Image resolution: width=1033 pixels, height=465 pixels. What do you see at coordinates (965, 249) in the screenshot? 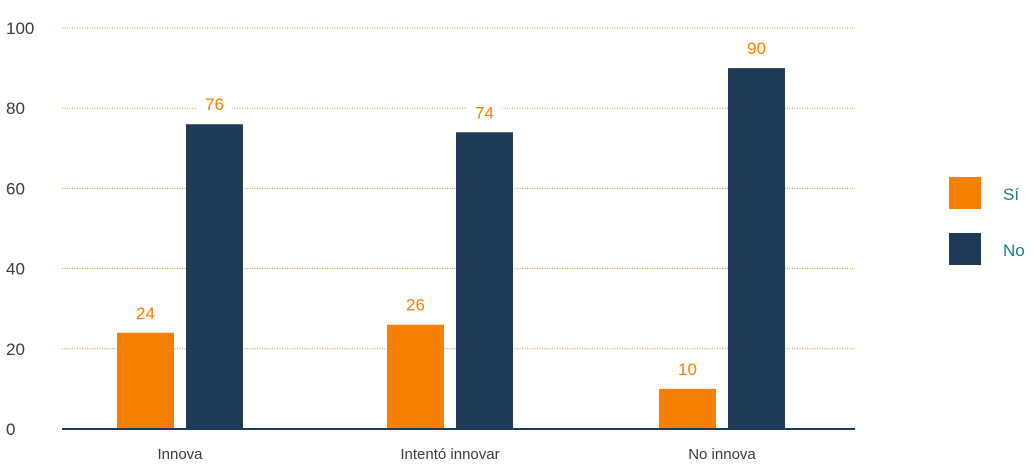
I see `legend-swatch-no` at bounding box center [965, 249].